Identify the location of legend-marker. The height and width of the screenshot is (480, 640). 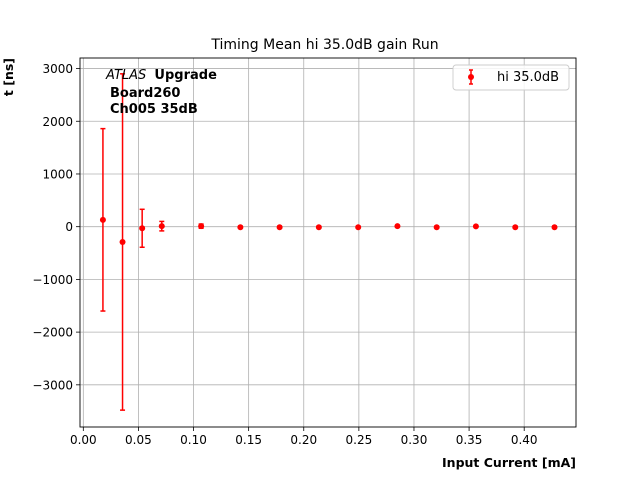
(471, 77).